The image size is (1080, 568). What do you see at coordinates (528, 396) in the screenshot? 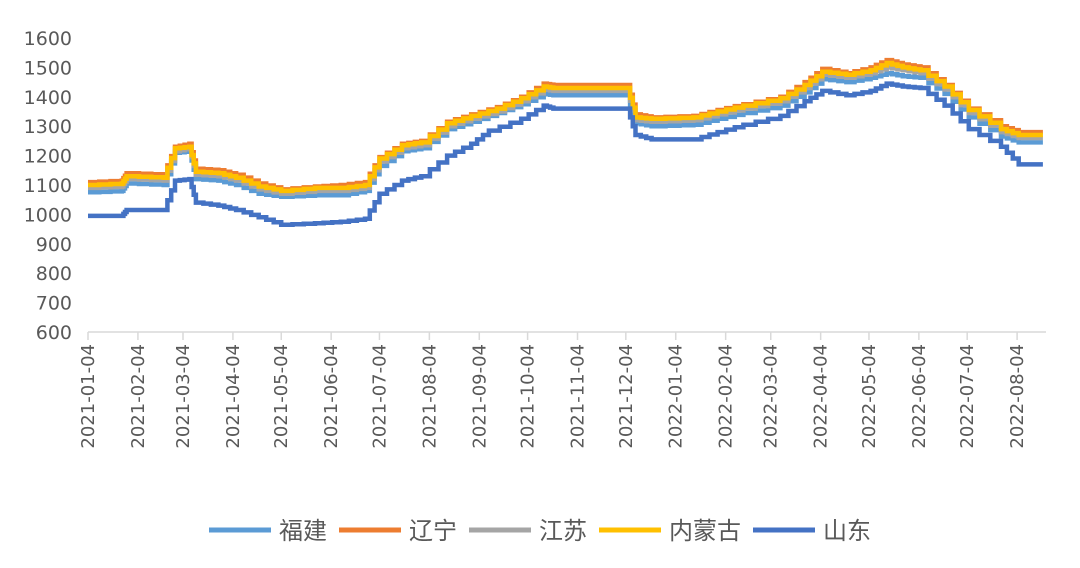
I see `x-tick-label: 2021-10-04` at bounding box center [528, 396].